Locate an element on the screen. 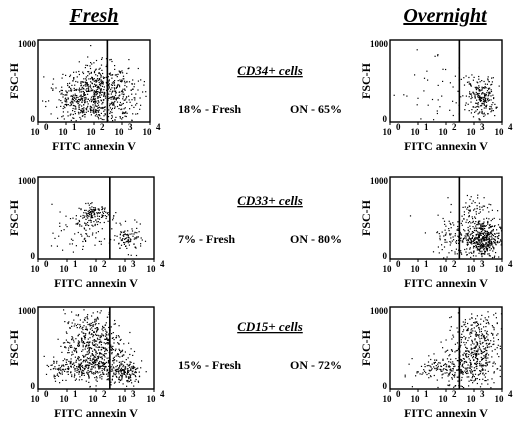 Image resolution: width=520 pixels, height=421 pixels. overnight-column-title: Overnight is located at coordinates (445, 16).